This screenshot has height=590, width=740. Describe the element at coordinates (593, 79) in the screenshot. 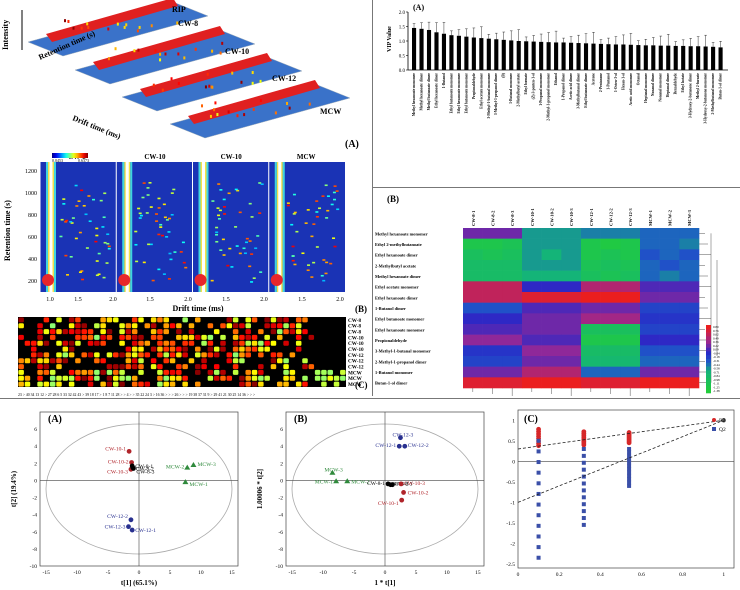

I see `vip-compound-label: Acetone` at that location.